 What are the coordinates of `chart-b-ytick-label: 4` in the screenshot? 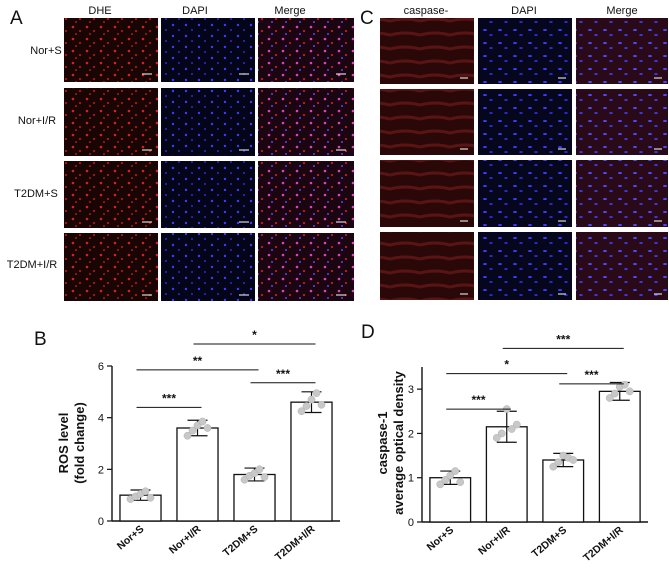 It's located at (101, 419).